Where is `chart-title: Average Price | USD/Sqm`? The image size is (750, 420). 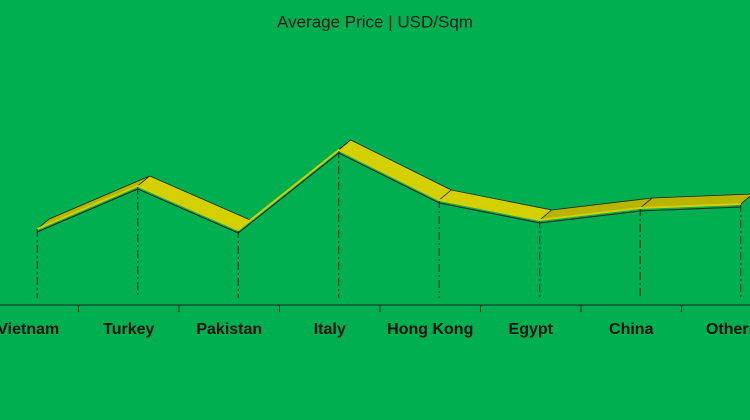 chart-title: Average Price | USD/Sqm is located at coordinates (375, 21).